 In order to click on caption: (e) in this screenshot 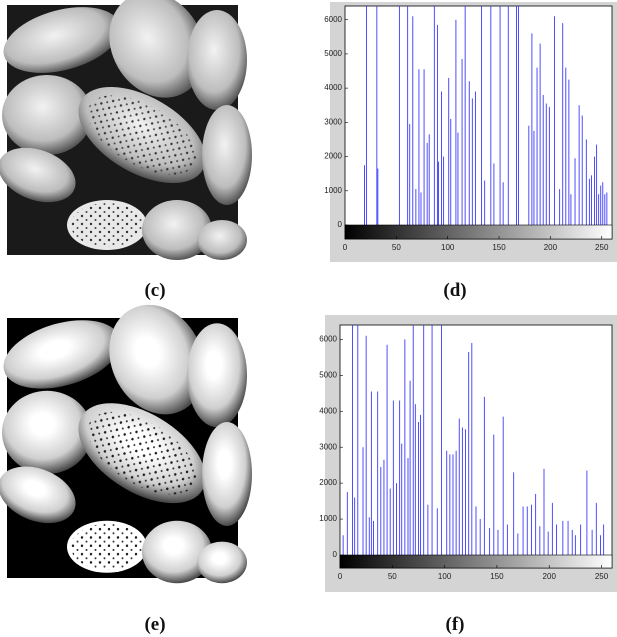, I will do `click(154, 624)`.